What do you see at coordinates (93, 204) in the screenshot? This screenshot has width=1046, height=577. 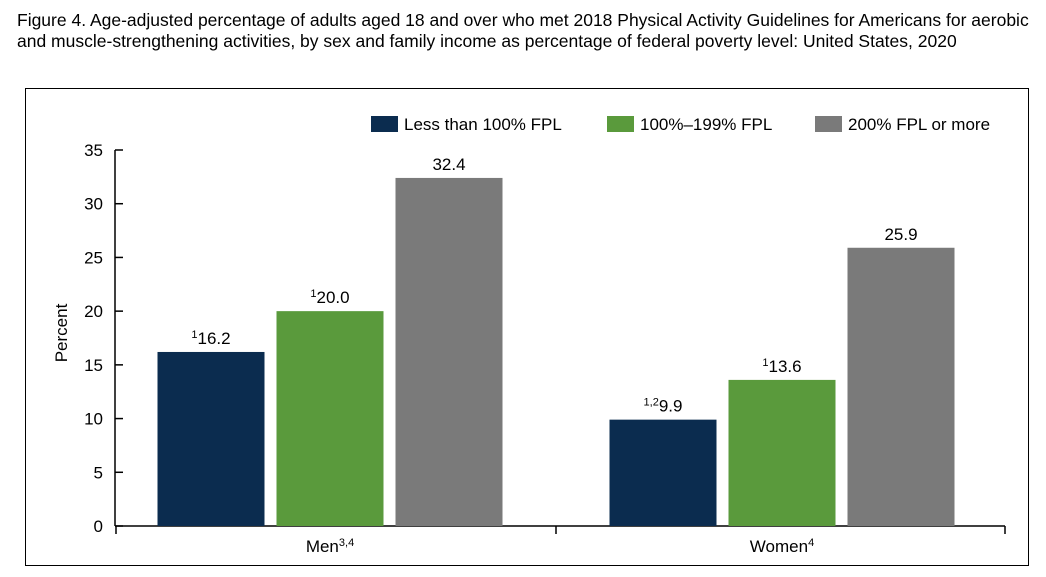 I see `y-tick-label: 30` at bounding box center [93, 204].